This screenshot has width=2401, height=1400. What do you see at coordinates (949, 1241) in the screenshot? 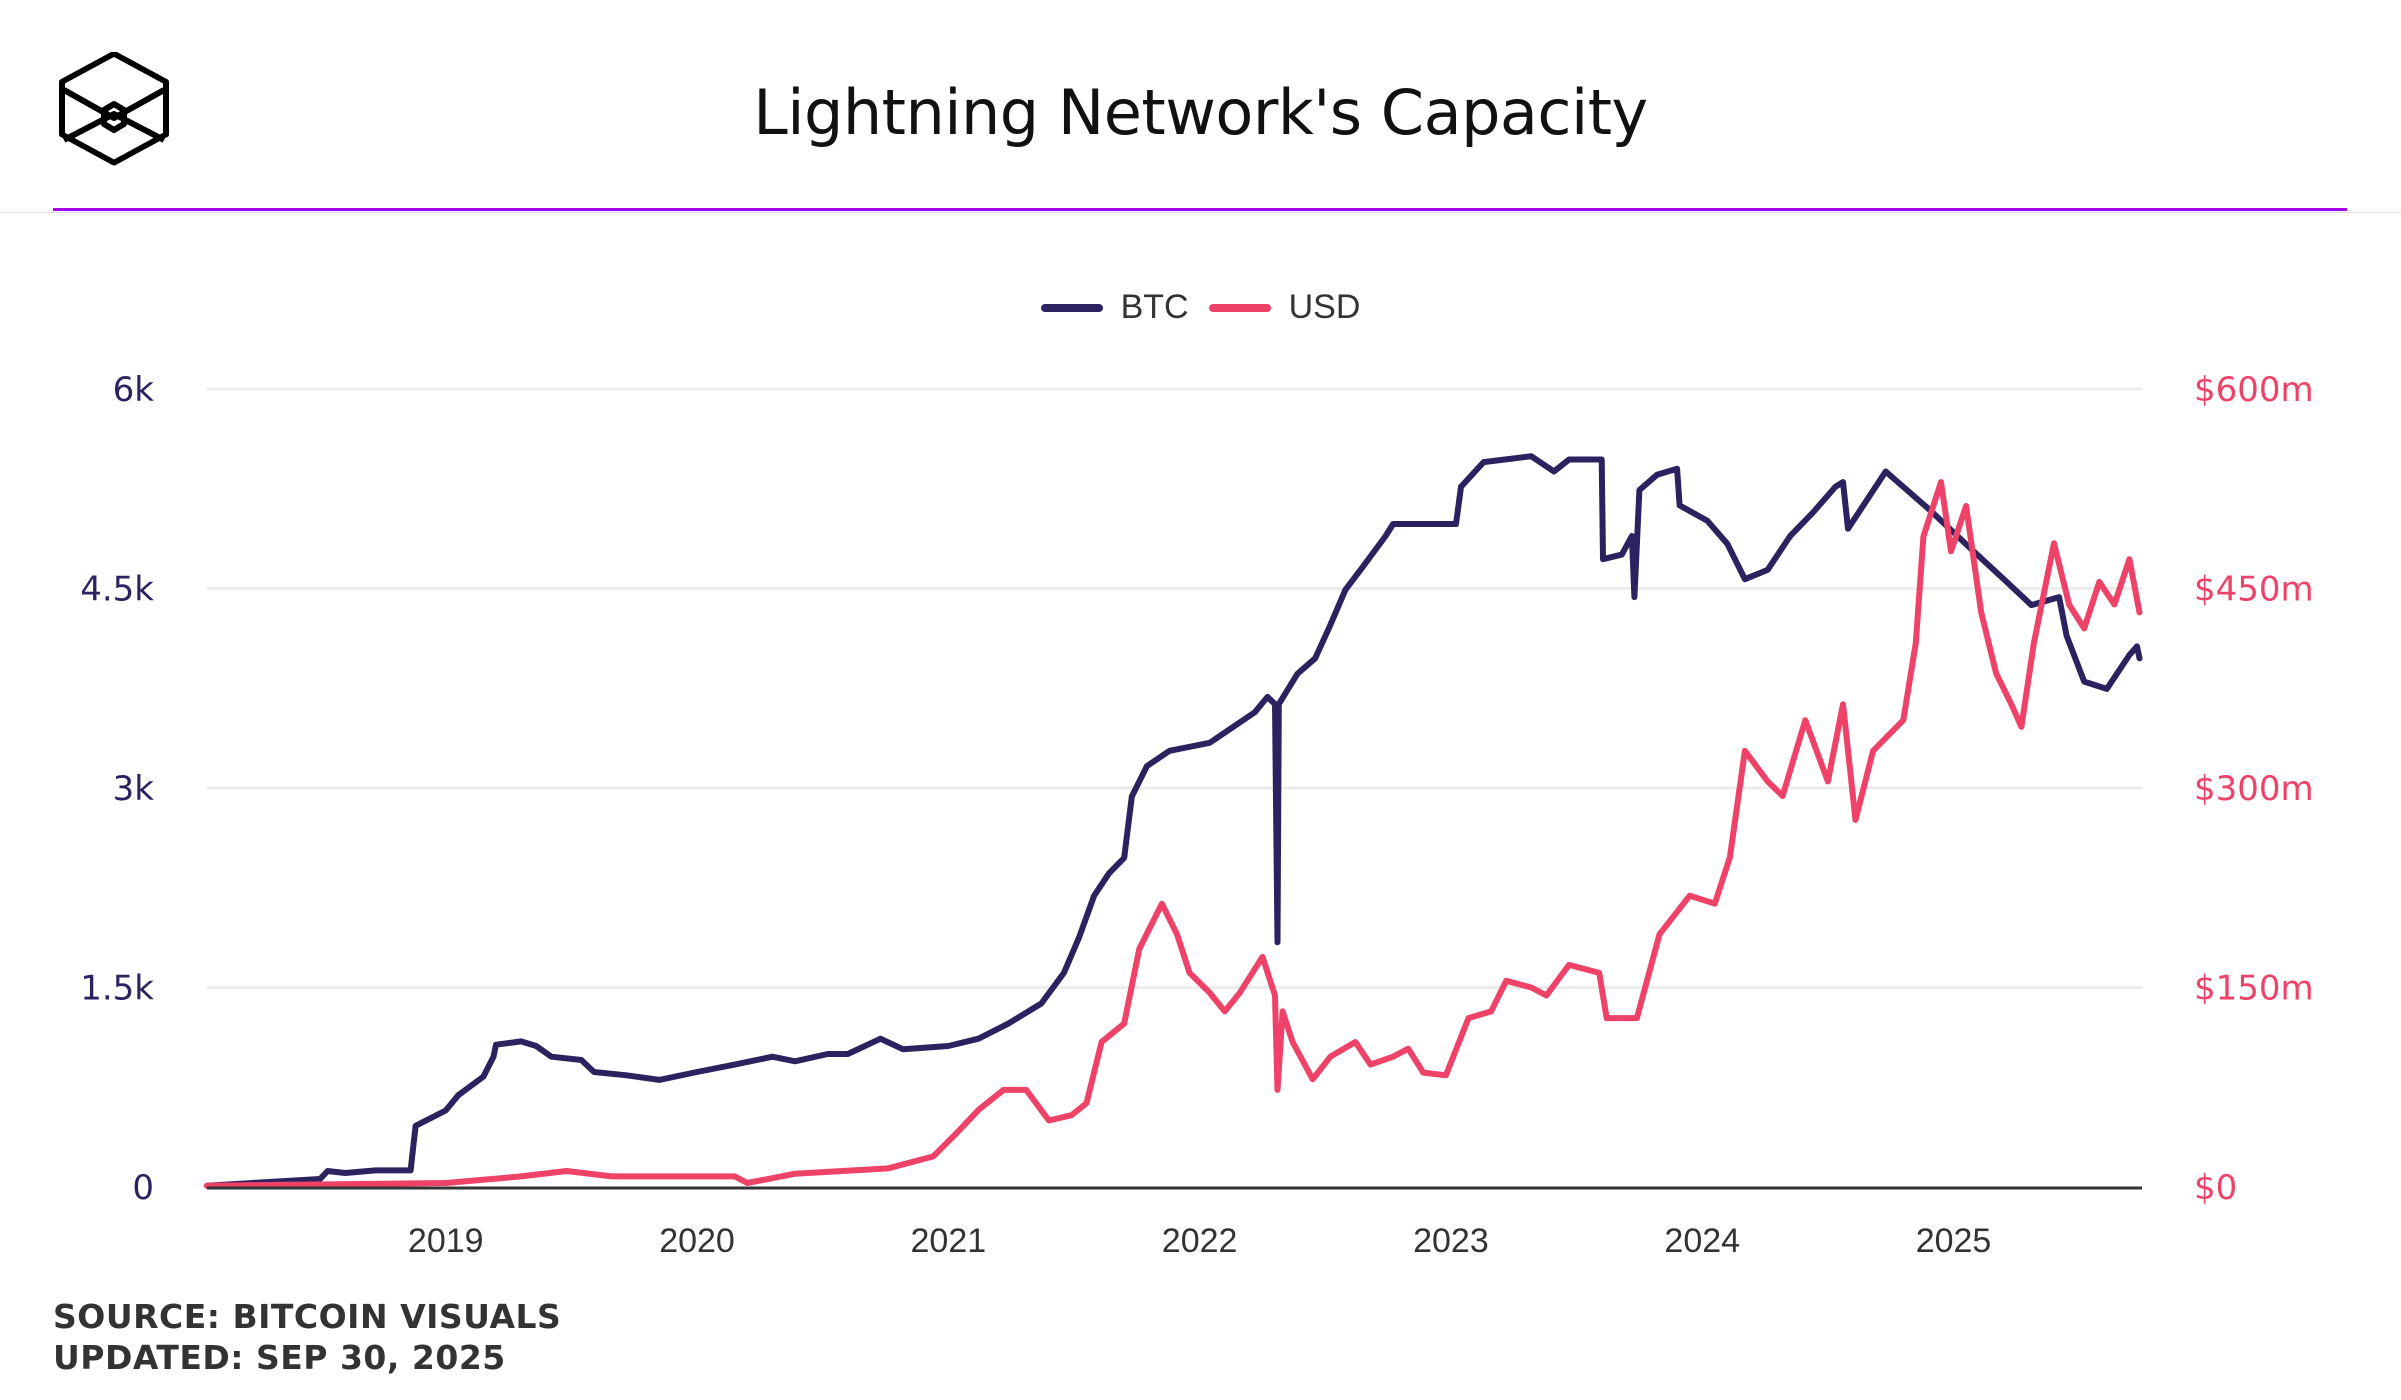
I see `x-tick-label: 2021` at bounding box center [949, 1241].